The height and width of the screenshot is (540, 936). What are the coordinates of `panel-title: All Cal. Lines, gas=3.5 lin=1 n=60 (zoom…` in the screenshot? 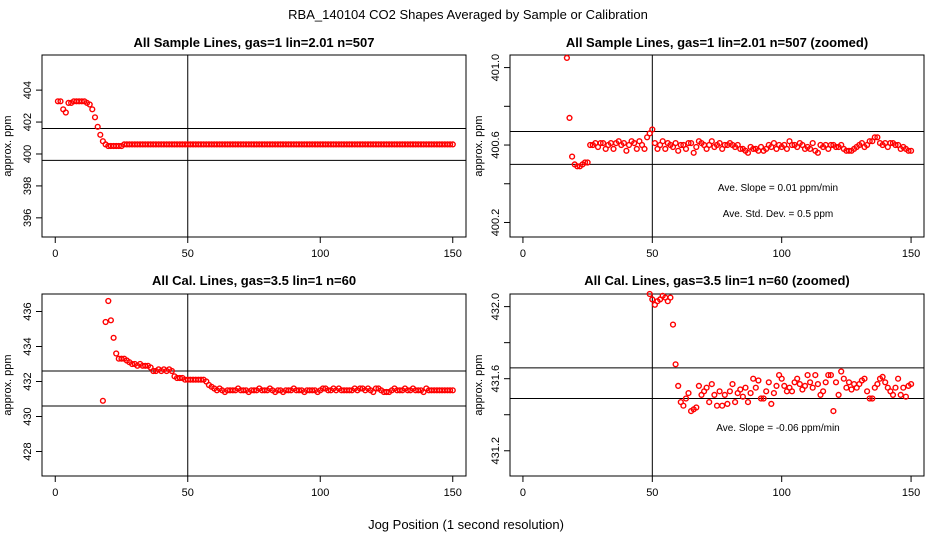 It's located at (717, 280).